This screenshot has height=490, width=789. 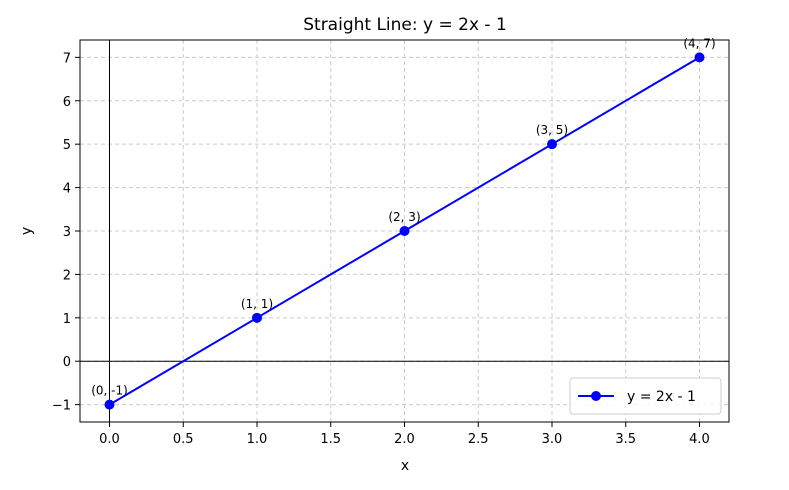 What do you see at coordinates (699, 439) in the screenshot?
I see `x-tick-label: 4.0` at bounding box center [699, 439].